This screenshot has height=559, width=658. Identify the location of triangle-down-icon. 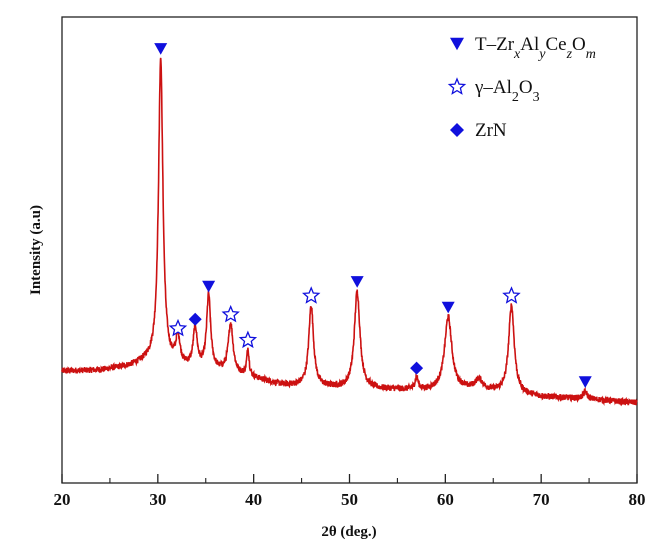
(457, 44).